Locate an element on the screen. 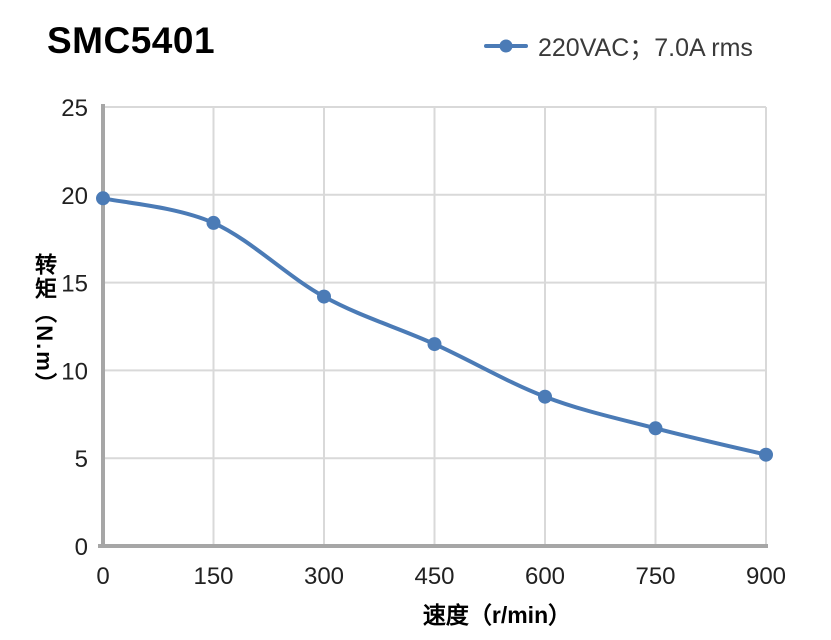  y-tick-label: 20 is located at coordinates (74, 196).